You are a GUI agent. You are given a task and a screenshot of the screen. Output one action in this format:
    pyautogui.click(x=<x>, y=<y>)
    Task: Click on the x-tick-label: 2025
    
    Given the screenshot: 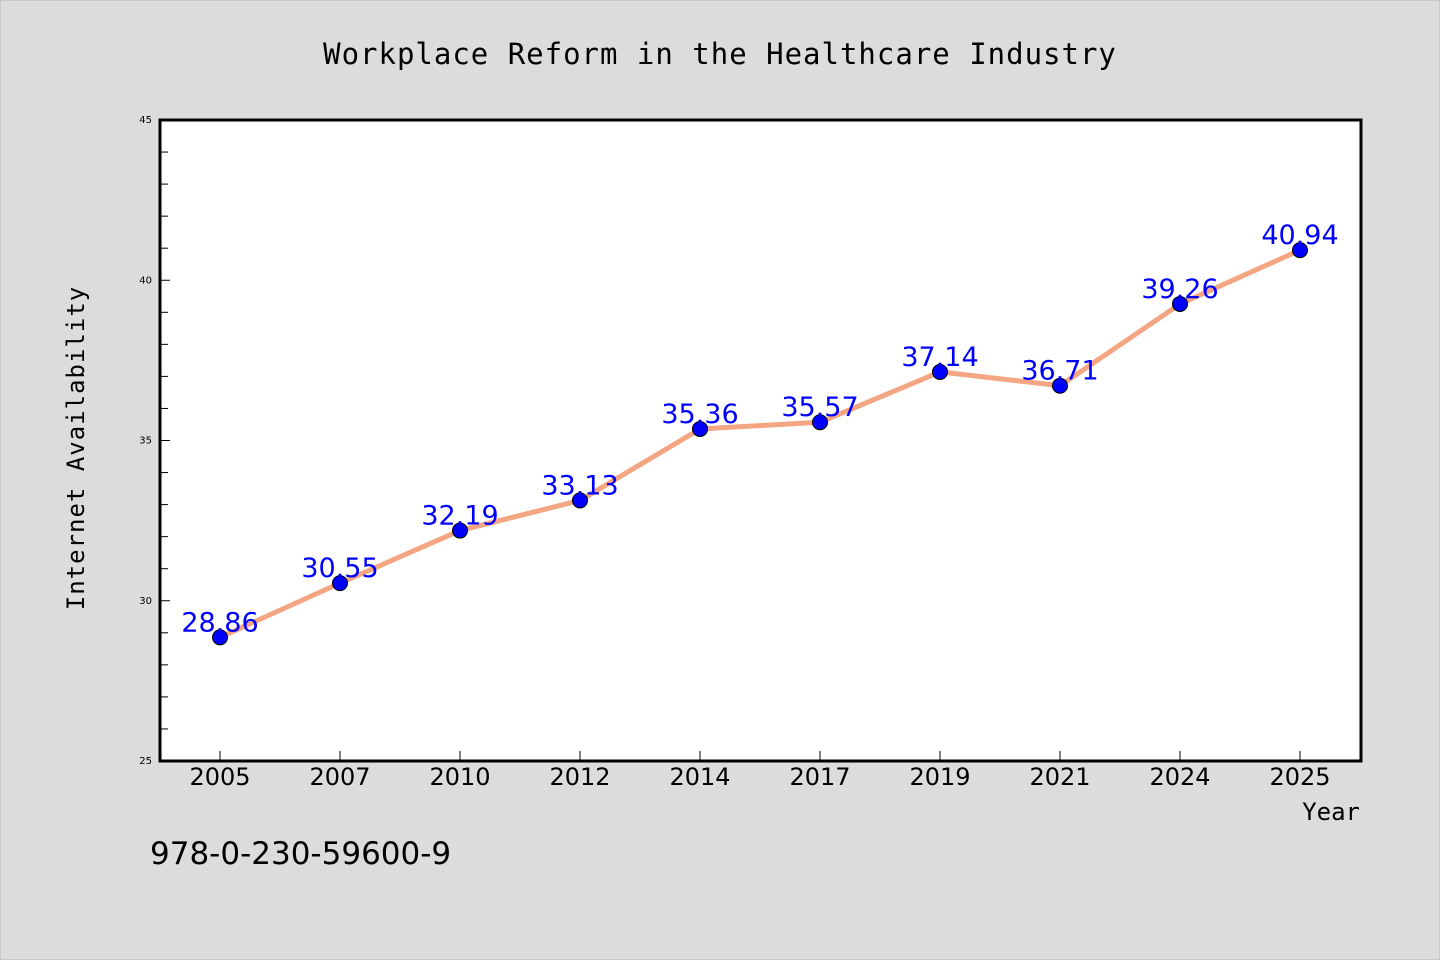 What is the action you would take?
    pyautogui.click(x=1299, y=777)
    